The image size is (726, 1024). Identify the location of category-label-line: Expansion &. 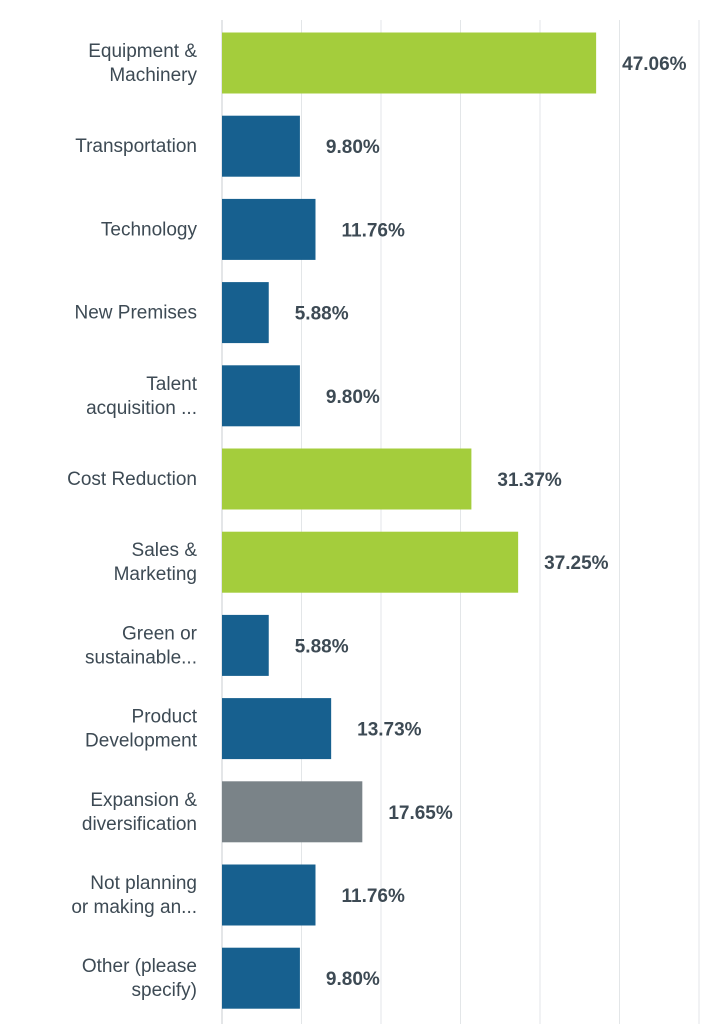
(143, 800).